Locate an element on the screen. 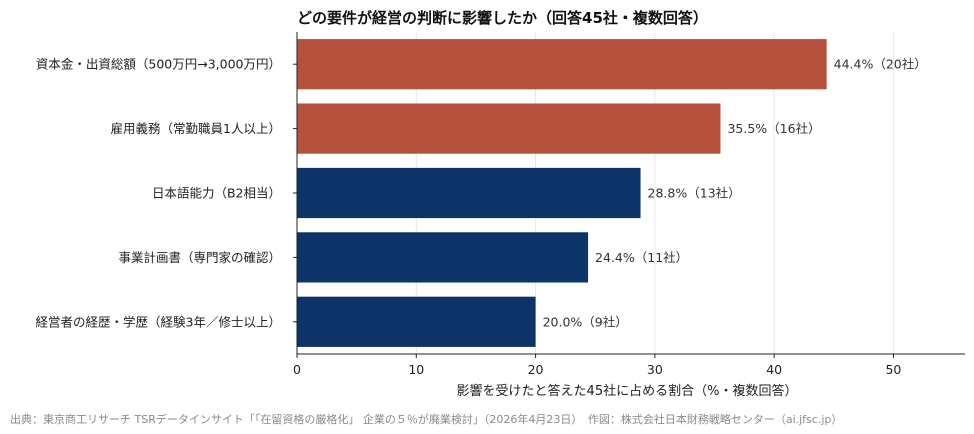 This screenshot has width=974, height=434. x-tick-label: 50 is located at coordinates (893, 369).